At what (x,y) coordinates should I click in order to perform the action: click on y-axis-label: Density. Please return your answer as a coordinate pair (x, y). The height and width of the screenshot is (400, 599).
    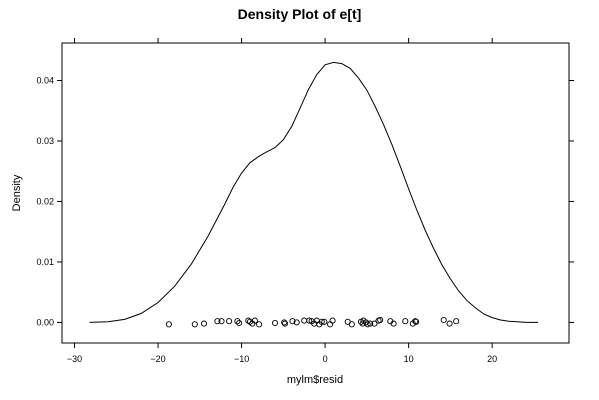
    Looking at the image, I should click on (17, 192).